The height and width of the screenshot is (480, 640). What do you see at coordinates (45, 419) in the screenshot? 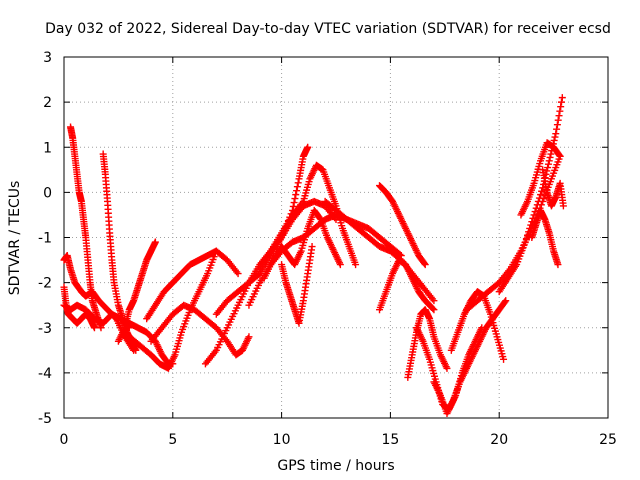
I see `y-tick-label: -5` at bounding box center [45, 419].